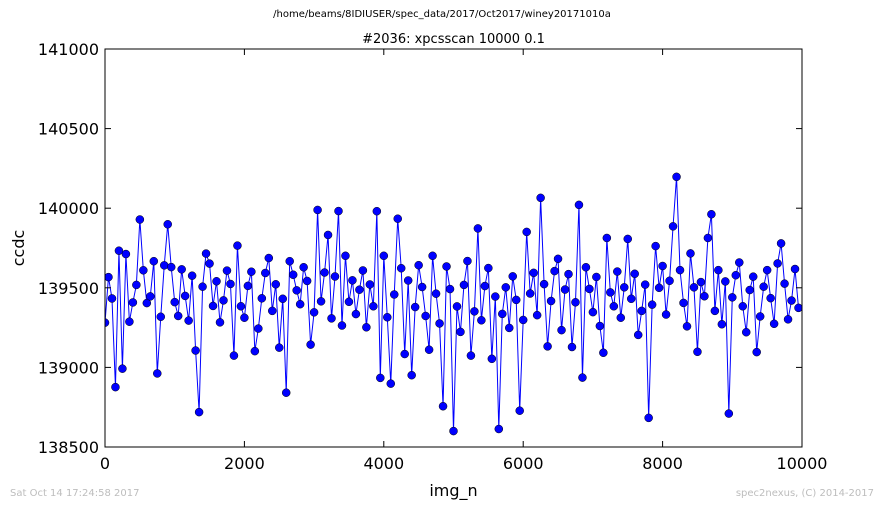  Describe the element at coordinates (68, 288) in the screenshot. I see `y-tick-label: 139500` at that location.